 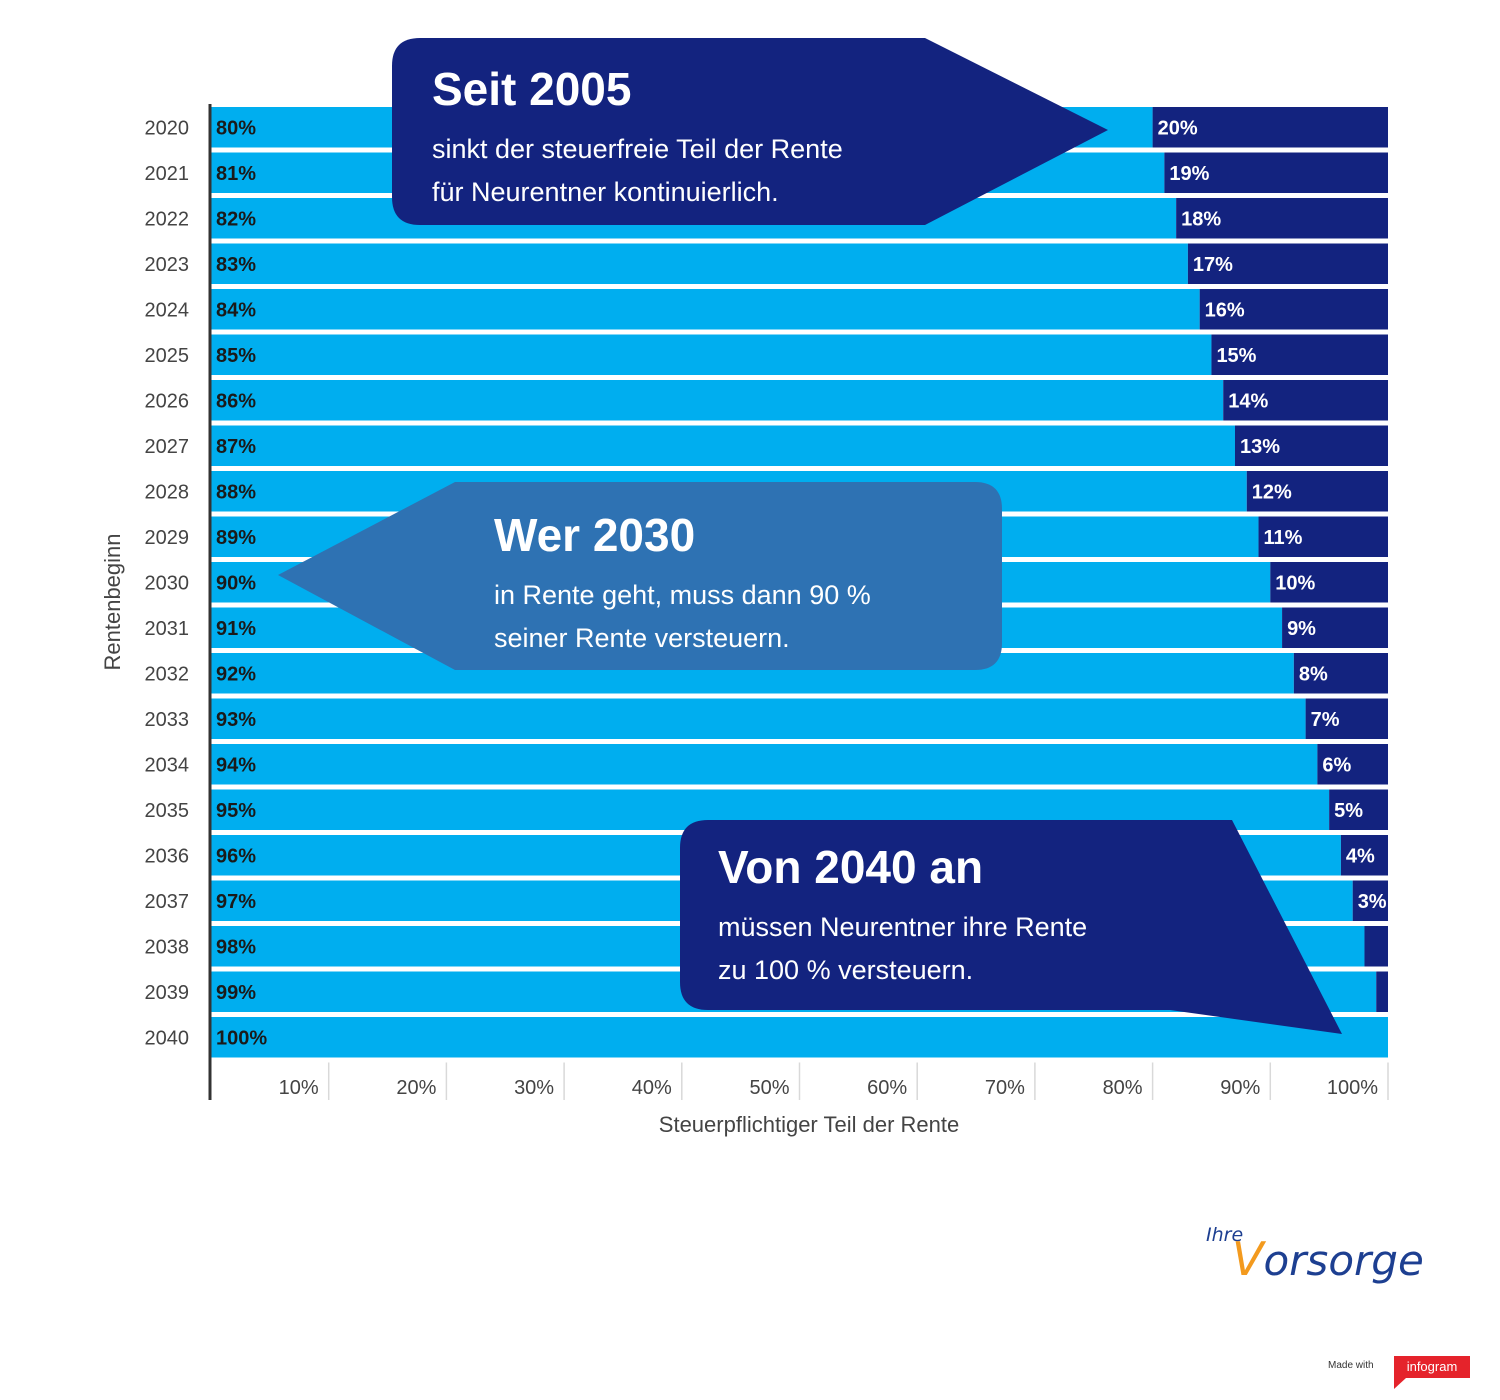 I want to click on y-category-label: 2022, so click(x=167, y=219).